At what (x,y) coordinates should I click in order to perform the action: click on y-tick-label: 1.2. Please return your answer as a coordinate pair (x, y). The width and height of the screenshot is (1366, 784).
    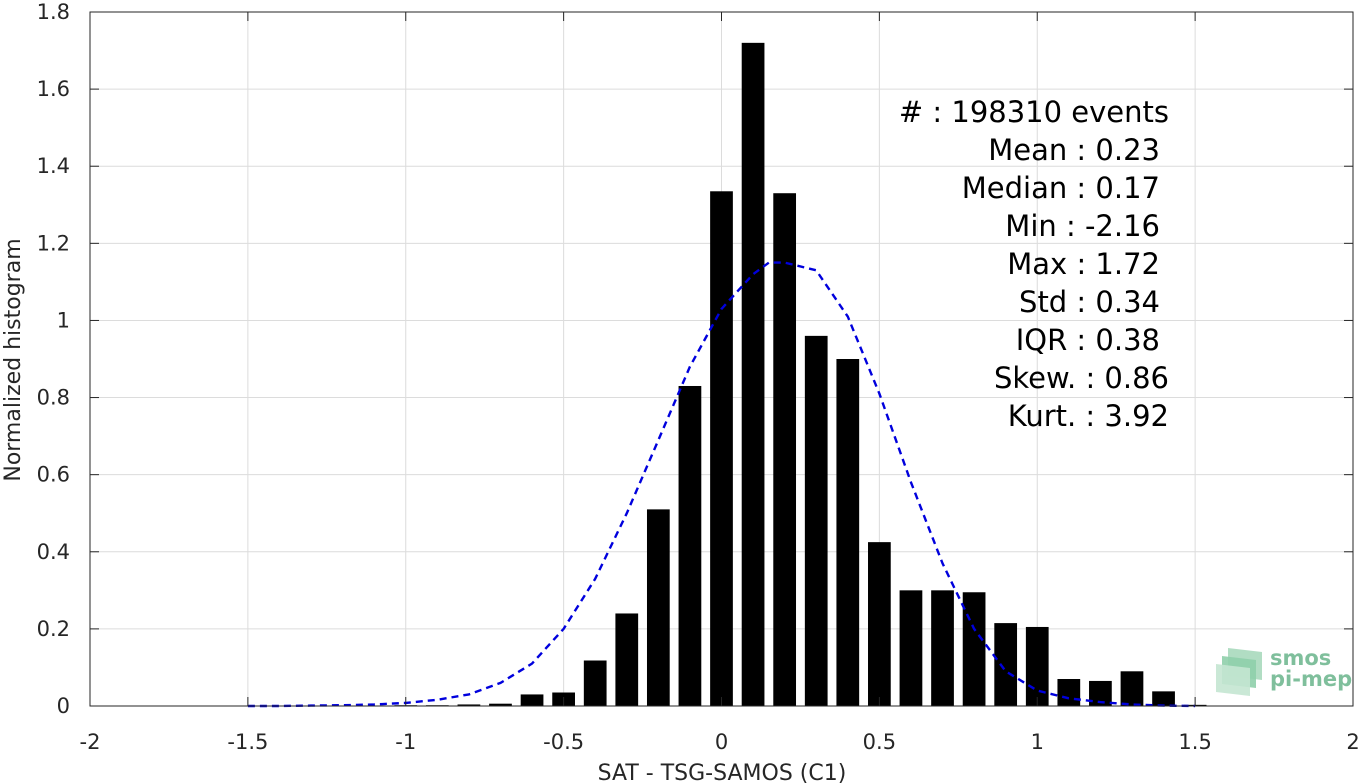
    Looking at the image, I should click on (53, 243).